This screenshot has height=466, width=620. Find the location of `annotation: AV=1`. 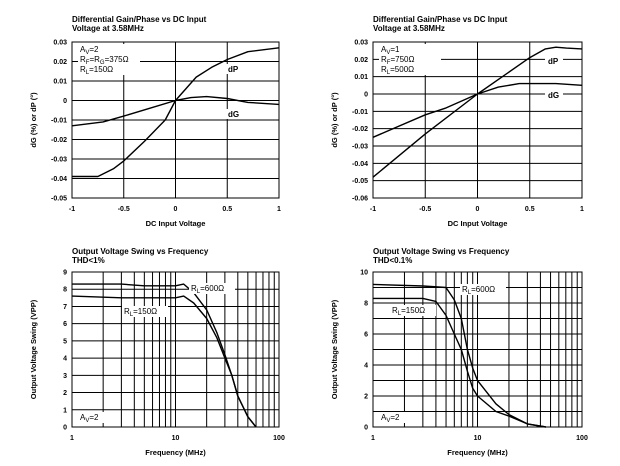

annotation: AV=1 is located at coordinates (390, 50).